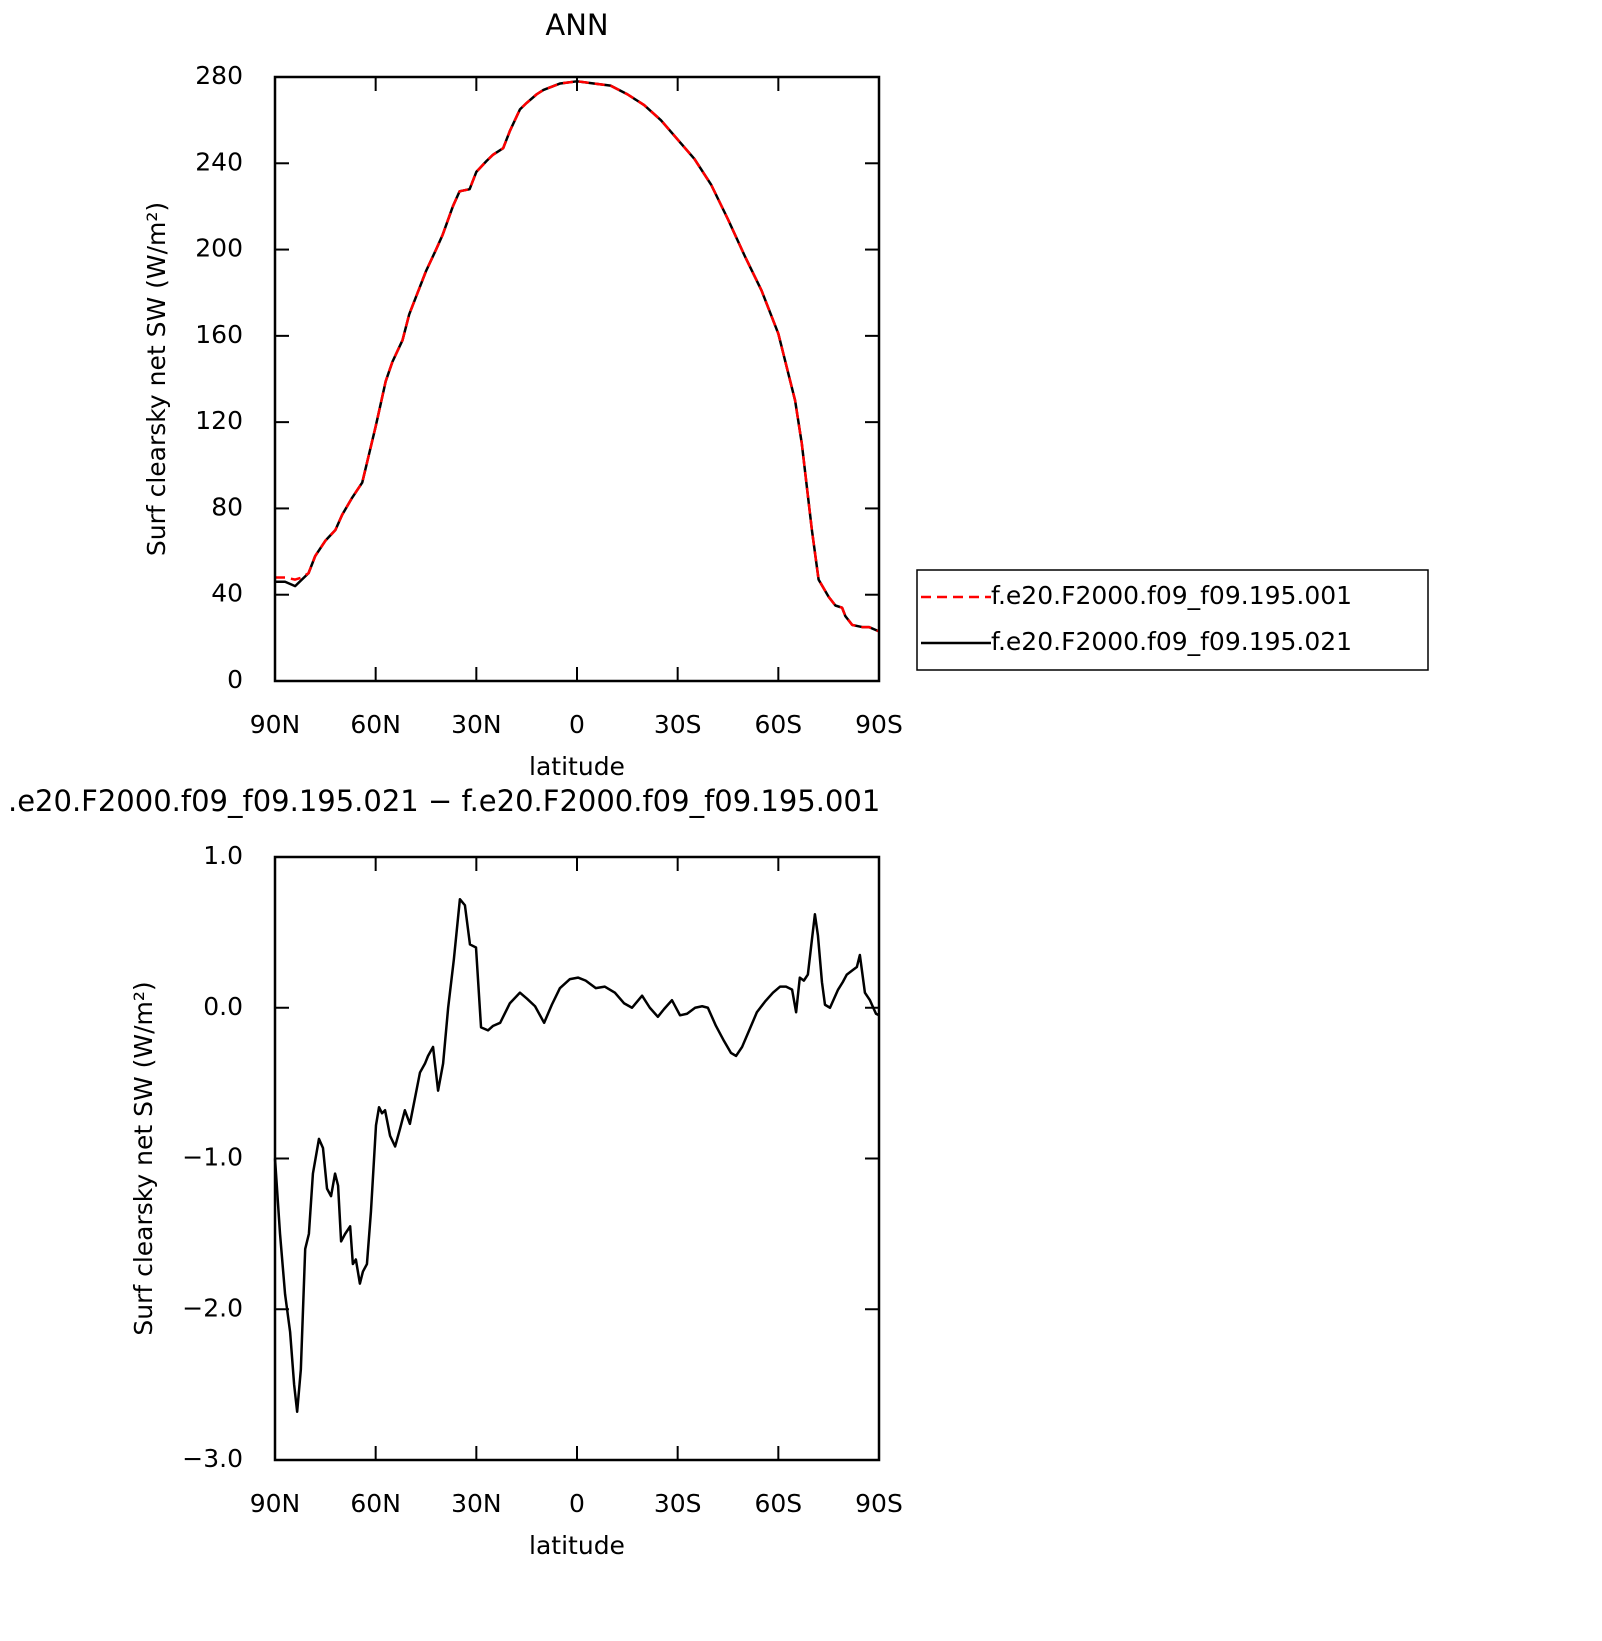  What do you see at coordinates (219, 248) in the screenshot?
I see `y-tick-label: 200` at bounding box center [219, 248].